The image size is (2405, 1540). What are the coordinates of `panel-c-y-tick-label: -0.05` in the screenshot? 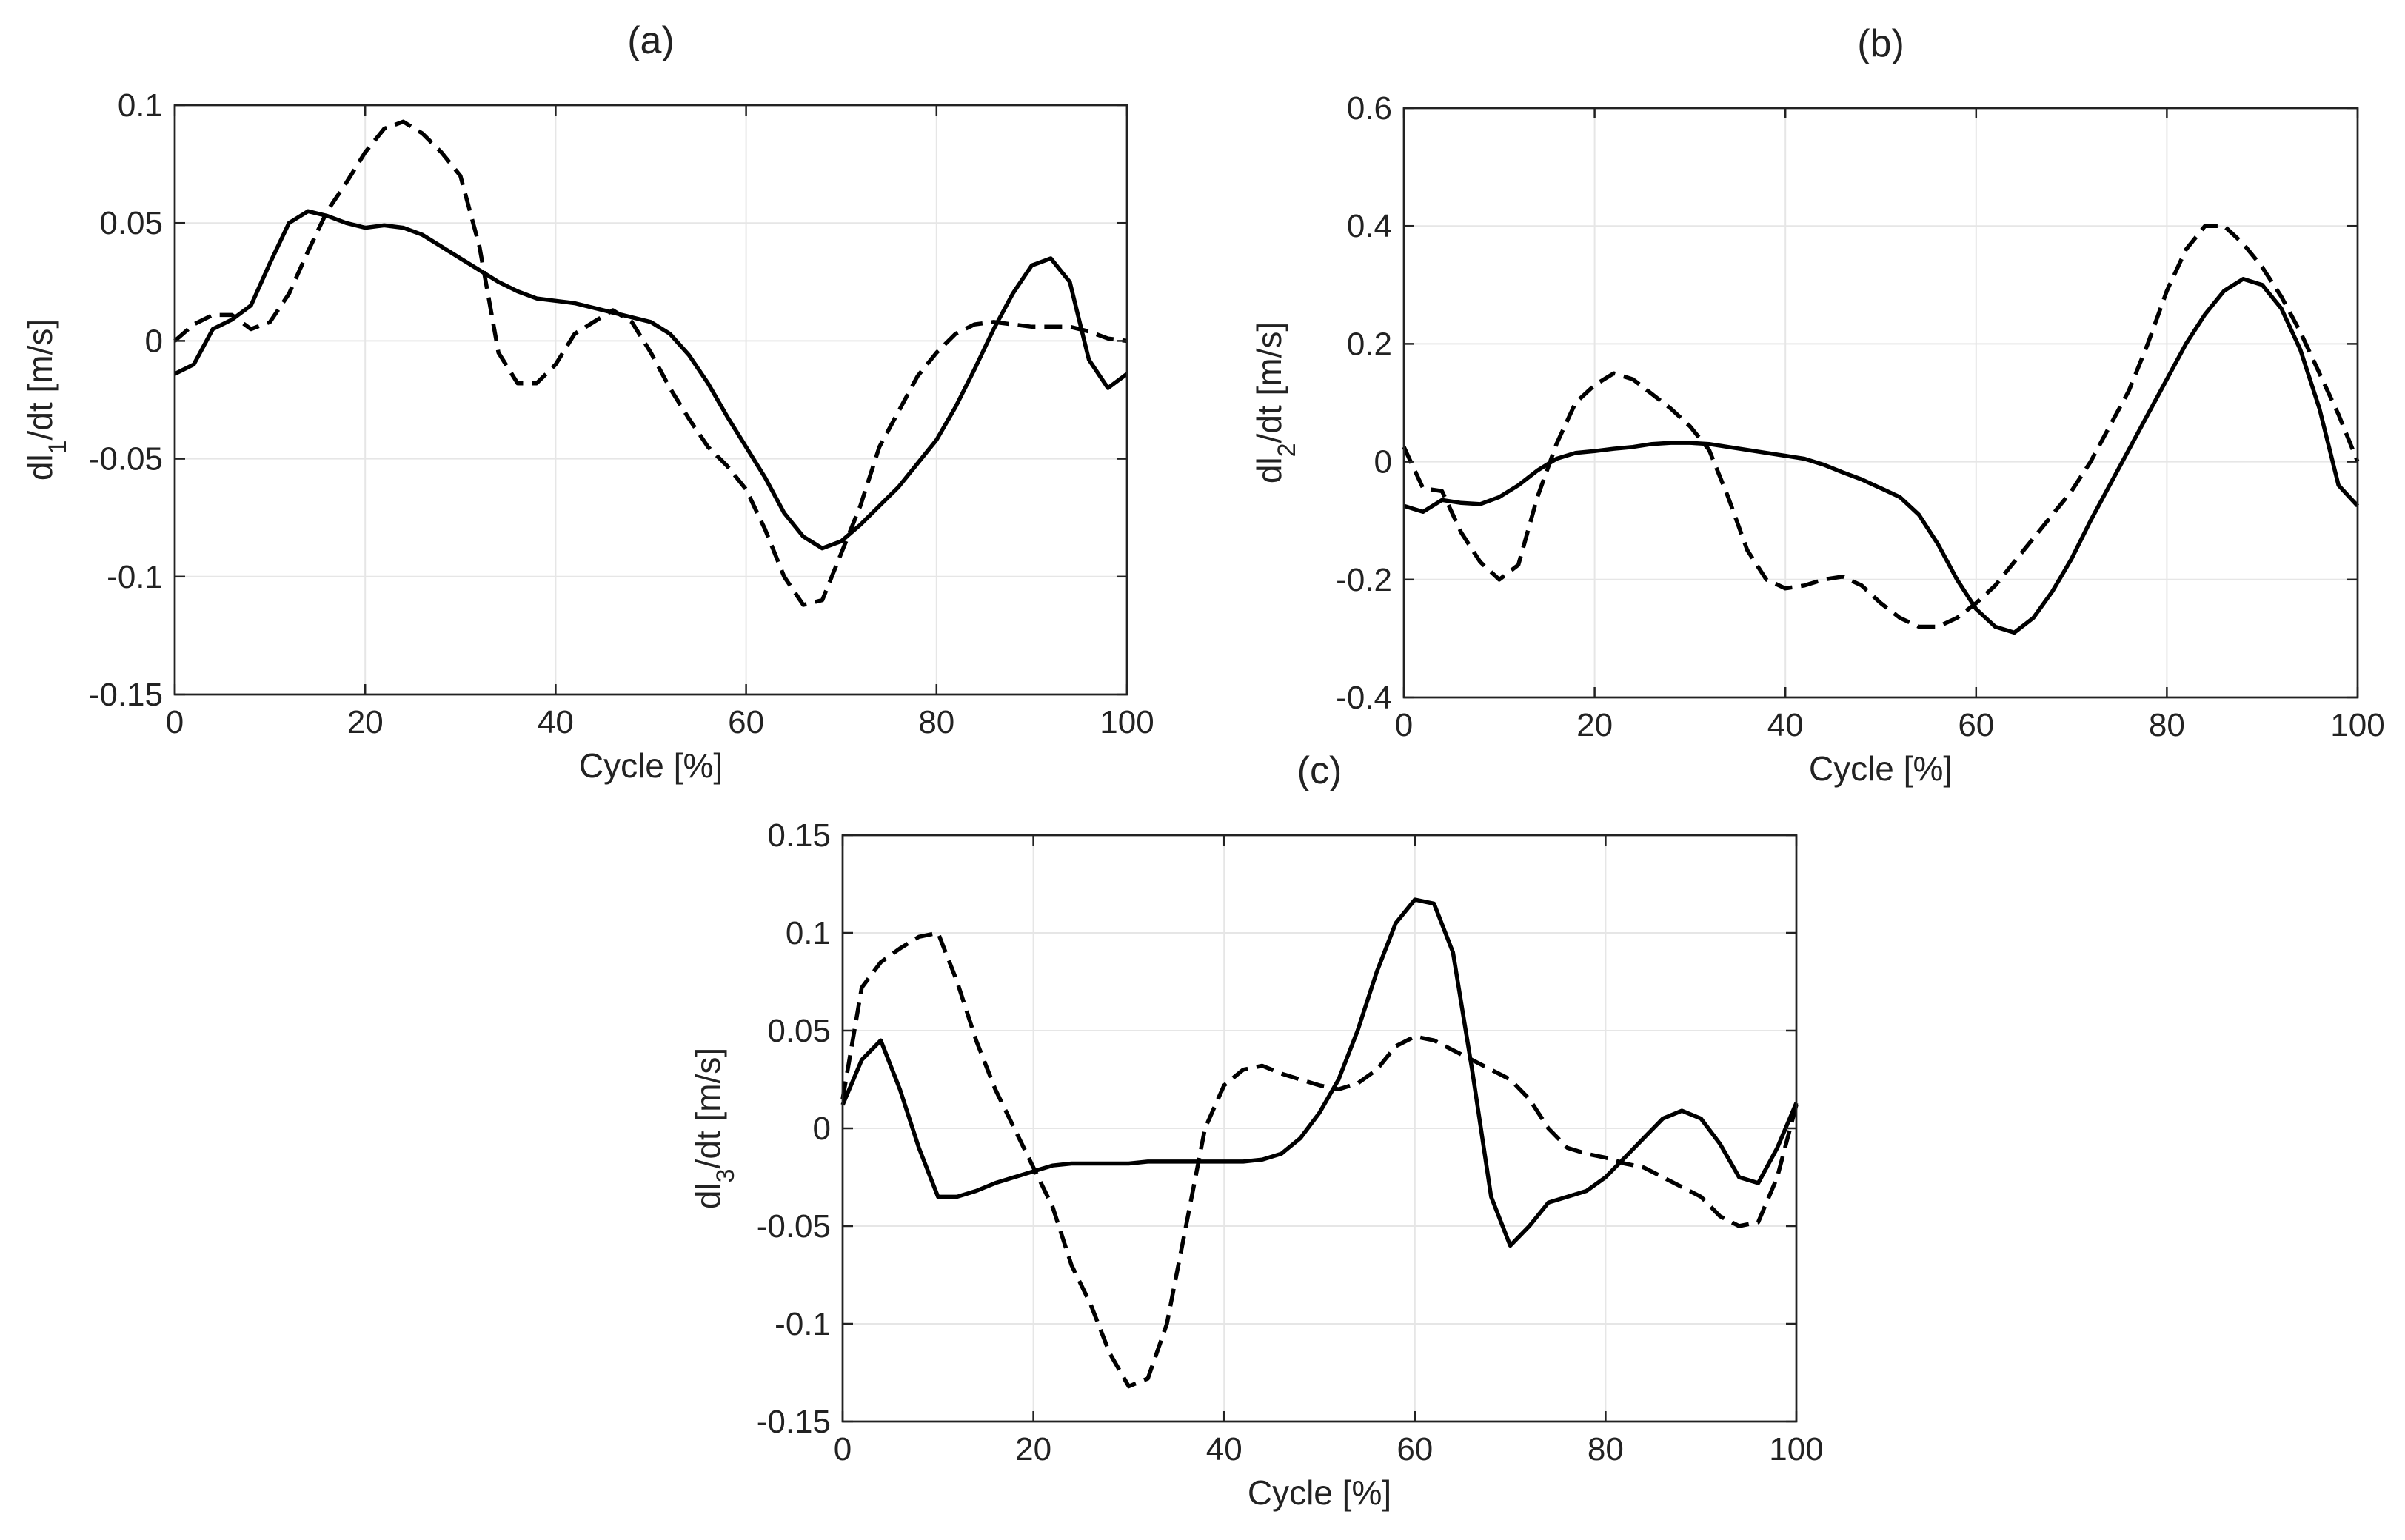 It's located at (794, 1227).